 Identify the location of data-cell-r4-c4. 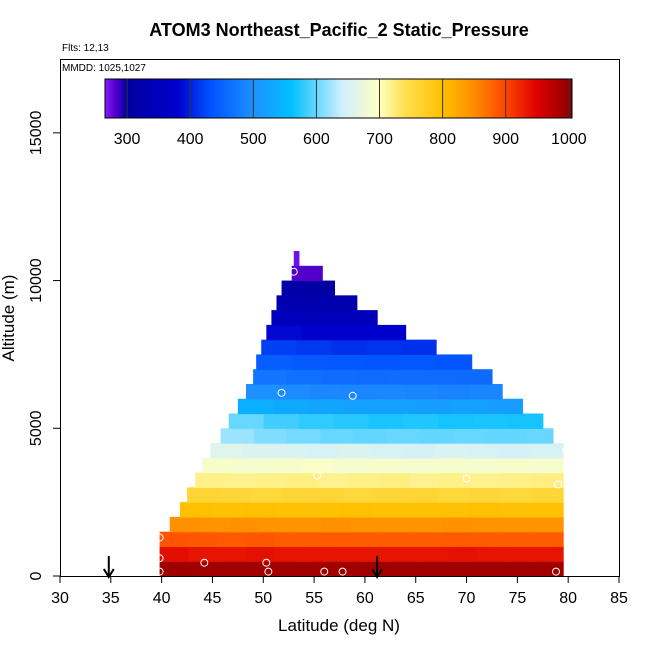
(324, 510).